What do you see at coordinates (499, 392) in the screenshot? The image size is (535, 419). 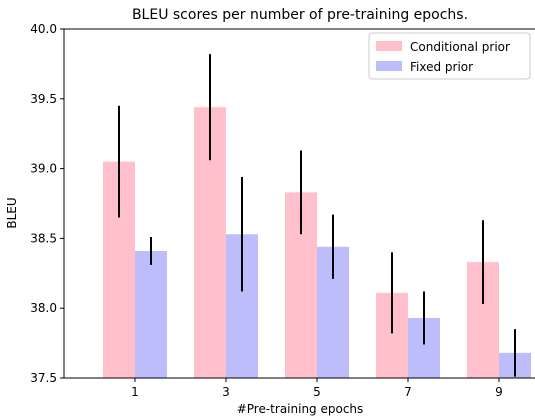 I see `x-tick-label: 9` at bounding box center [499, 392].